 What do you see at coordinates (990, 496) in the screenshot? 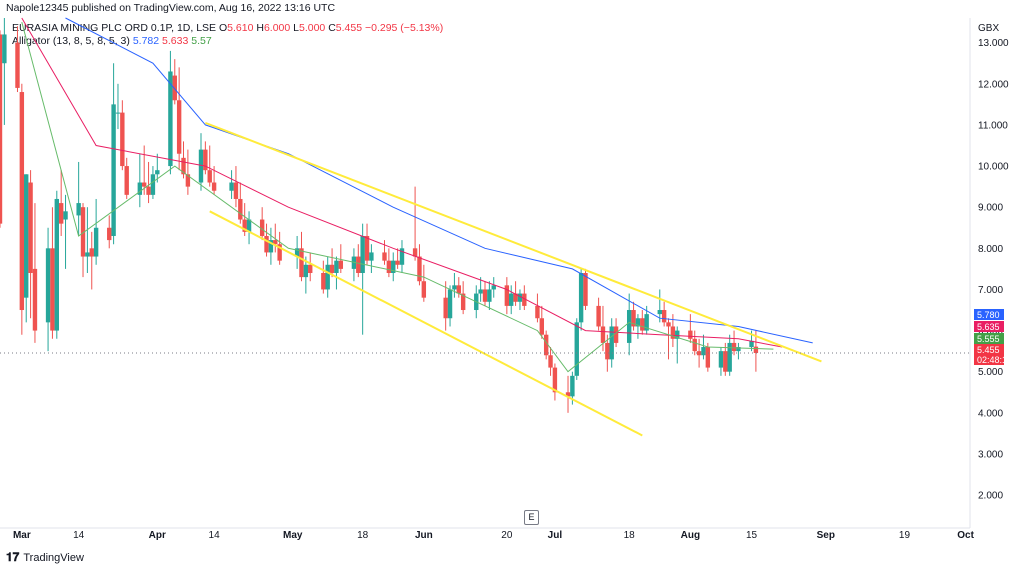
I see `price-tick-label: 2.000` at bounding box center [990, 496].